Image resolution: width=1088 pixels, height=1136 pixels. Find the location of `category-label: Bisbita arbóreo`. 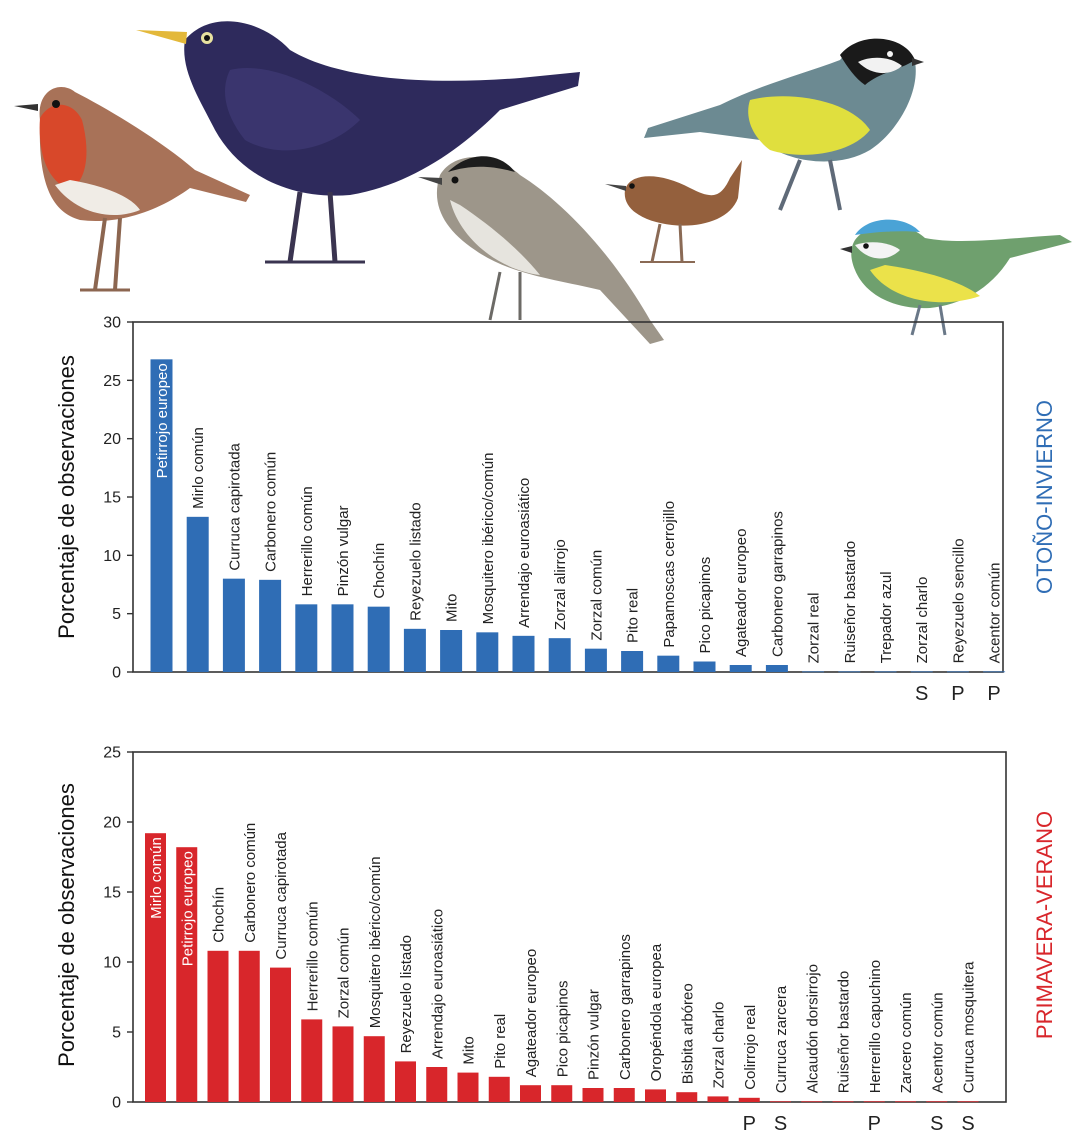

category-label: Bisbita arbóreo is located at coordinates (687, 1033).